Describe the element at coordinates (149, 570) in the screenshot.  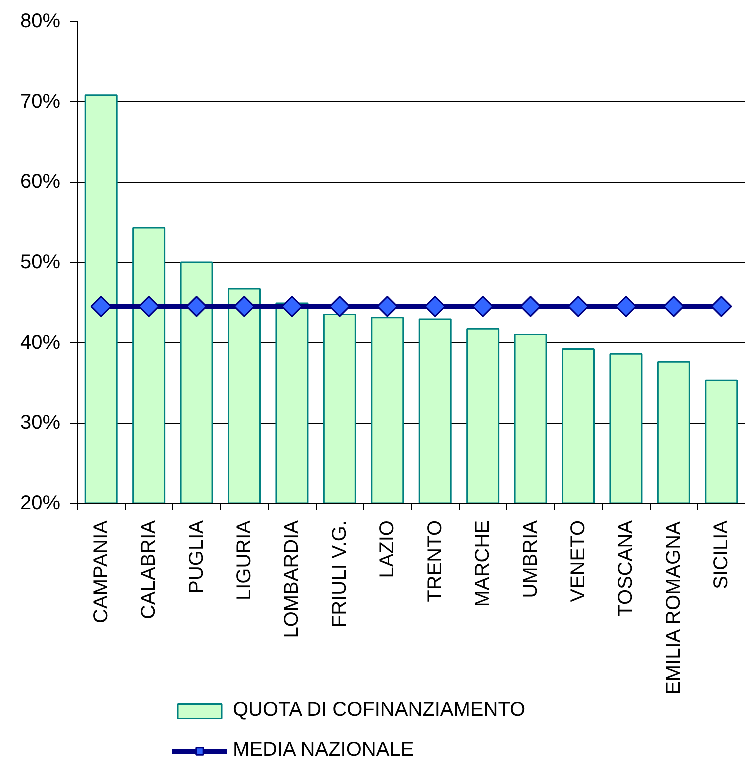
I see `x-tick-label: CALABRIA` at that location.